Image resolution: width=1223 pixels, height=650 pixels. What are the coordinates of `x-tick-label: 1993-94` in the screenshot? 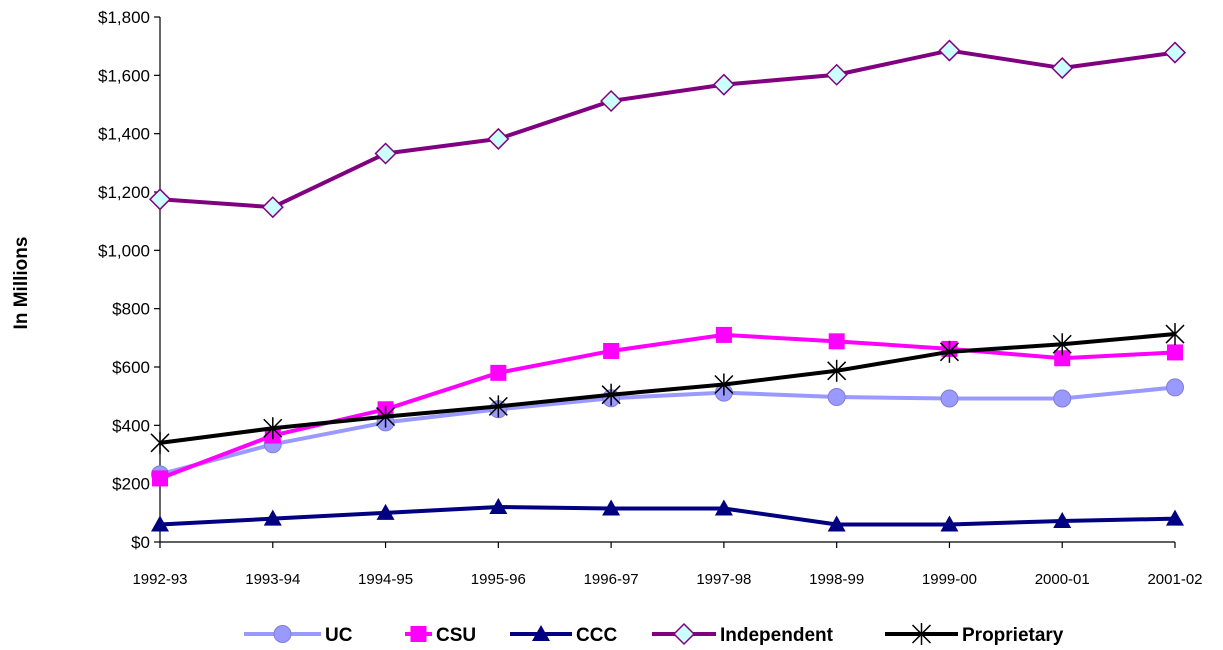 It's located at (272, 579).